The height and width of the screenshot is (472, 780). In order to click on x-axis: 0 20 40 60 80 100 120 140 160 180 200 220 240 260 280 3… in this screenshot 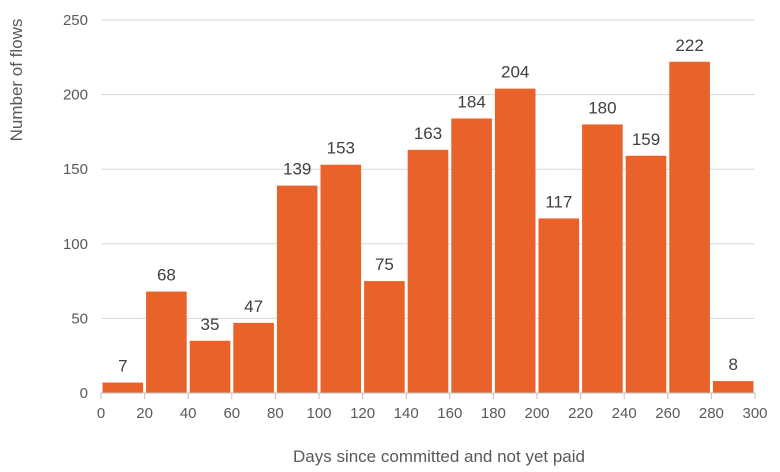, I will do `click(432, 407)`.